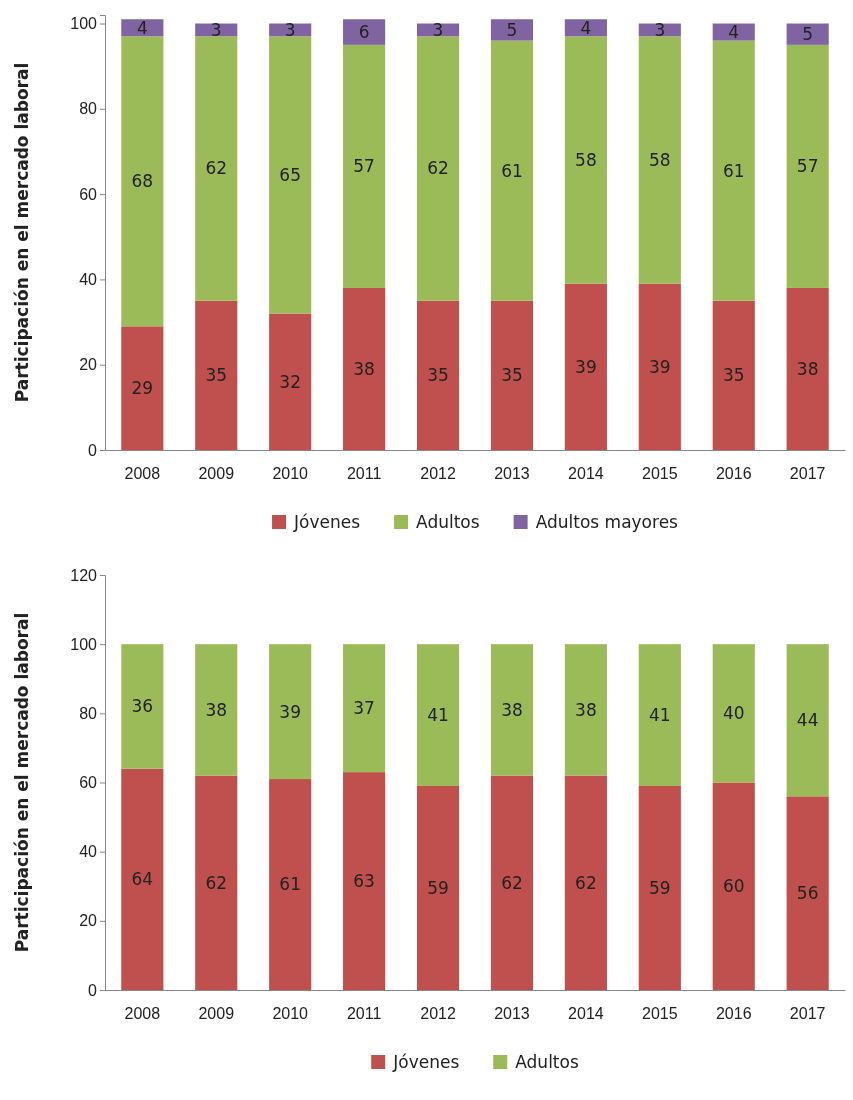 This screenshot has height=1100, width=853. I want to click on data-label: 37, so click(364, 708).